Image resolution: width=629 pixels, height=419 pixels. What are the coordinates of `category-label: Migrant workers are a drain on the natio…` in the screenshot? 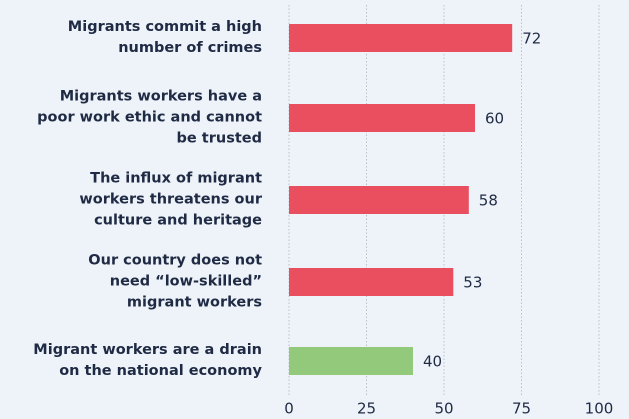 It's located at (147, 360).